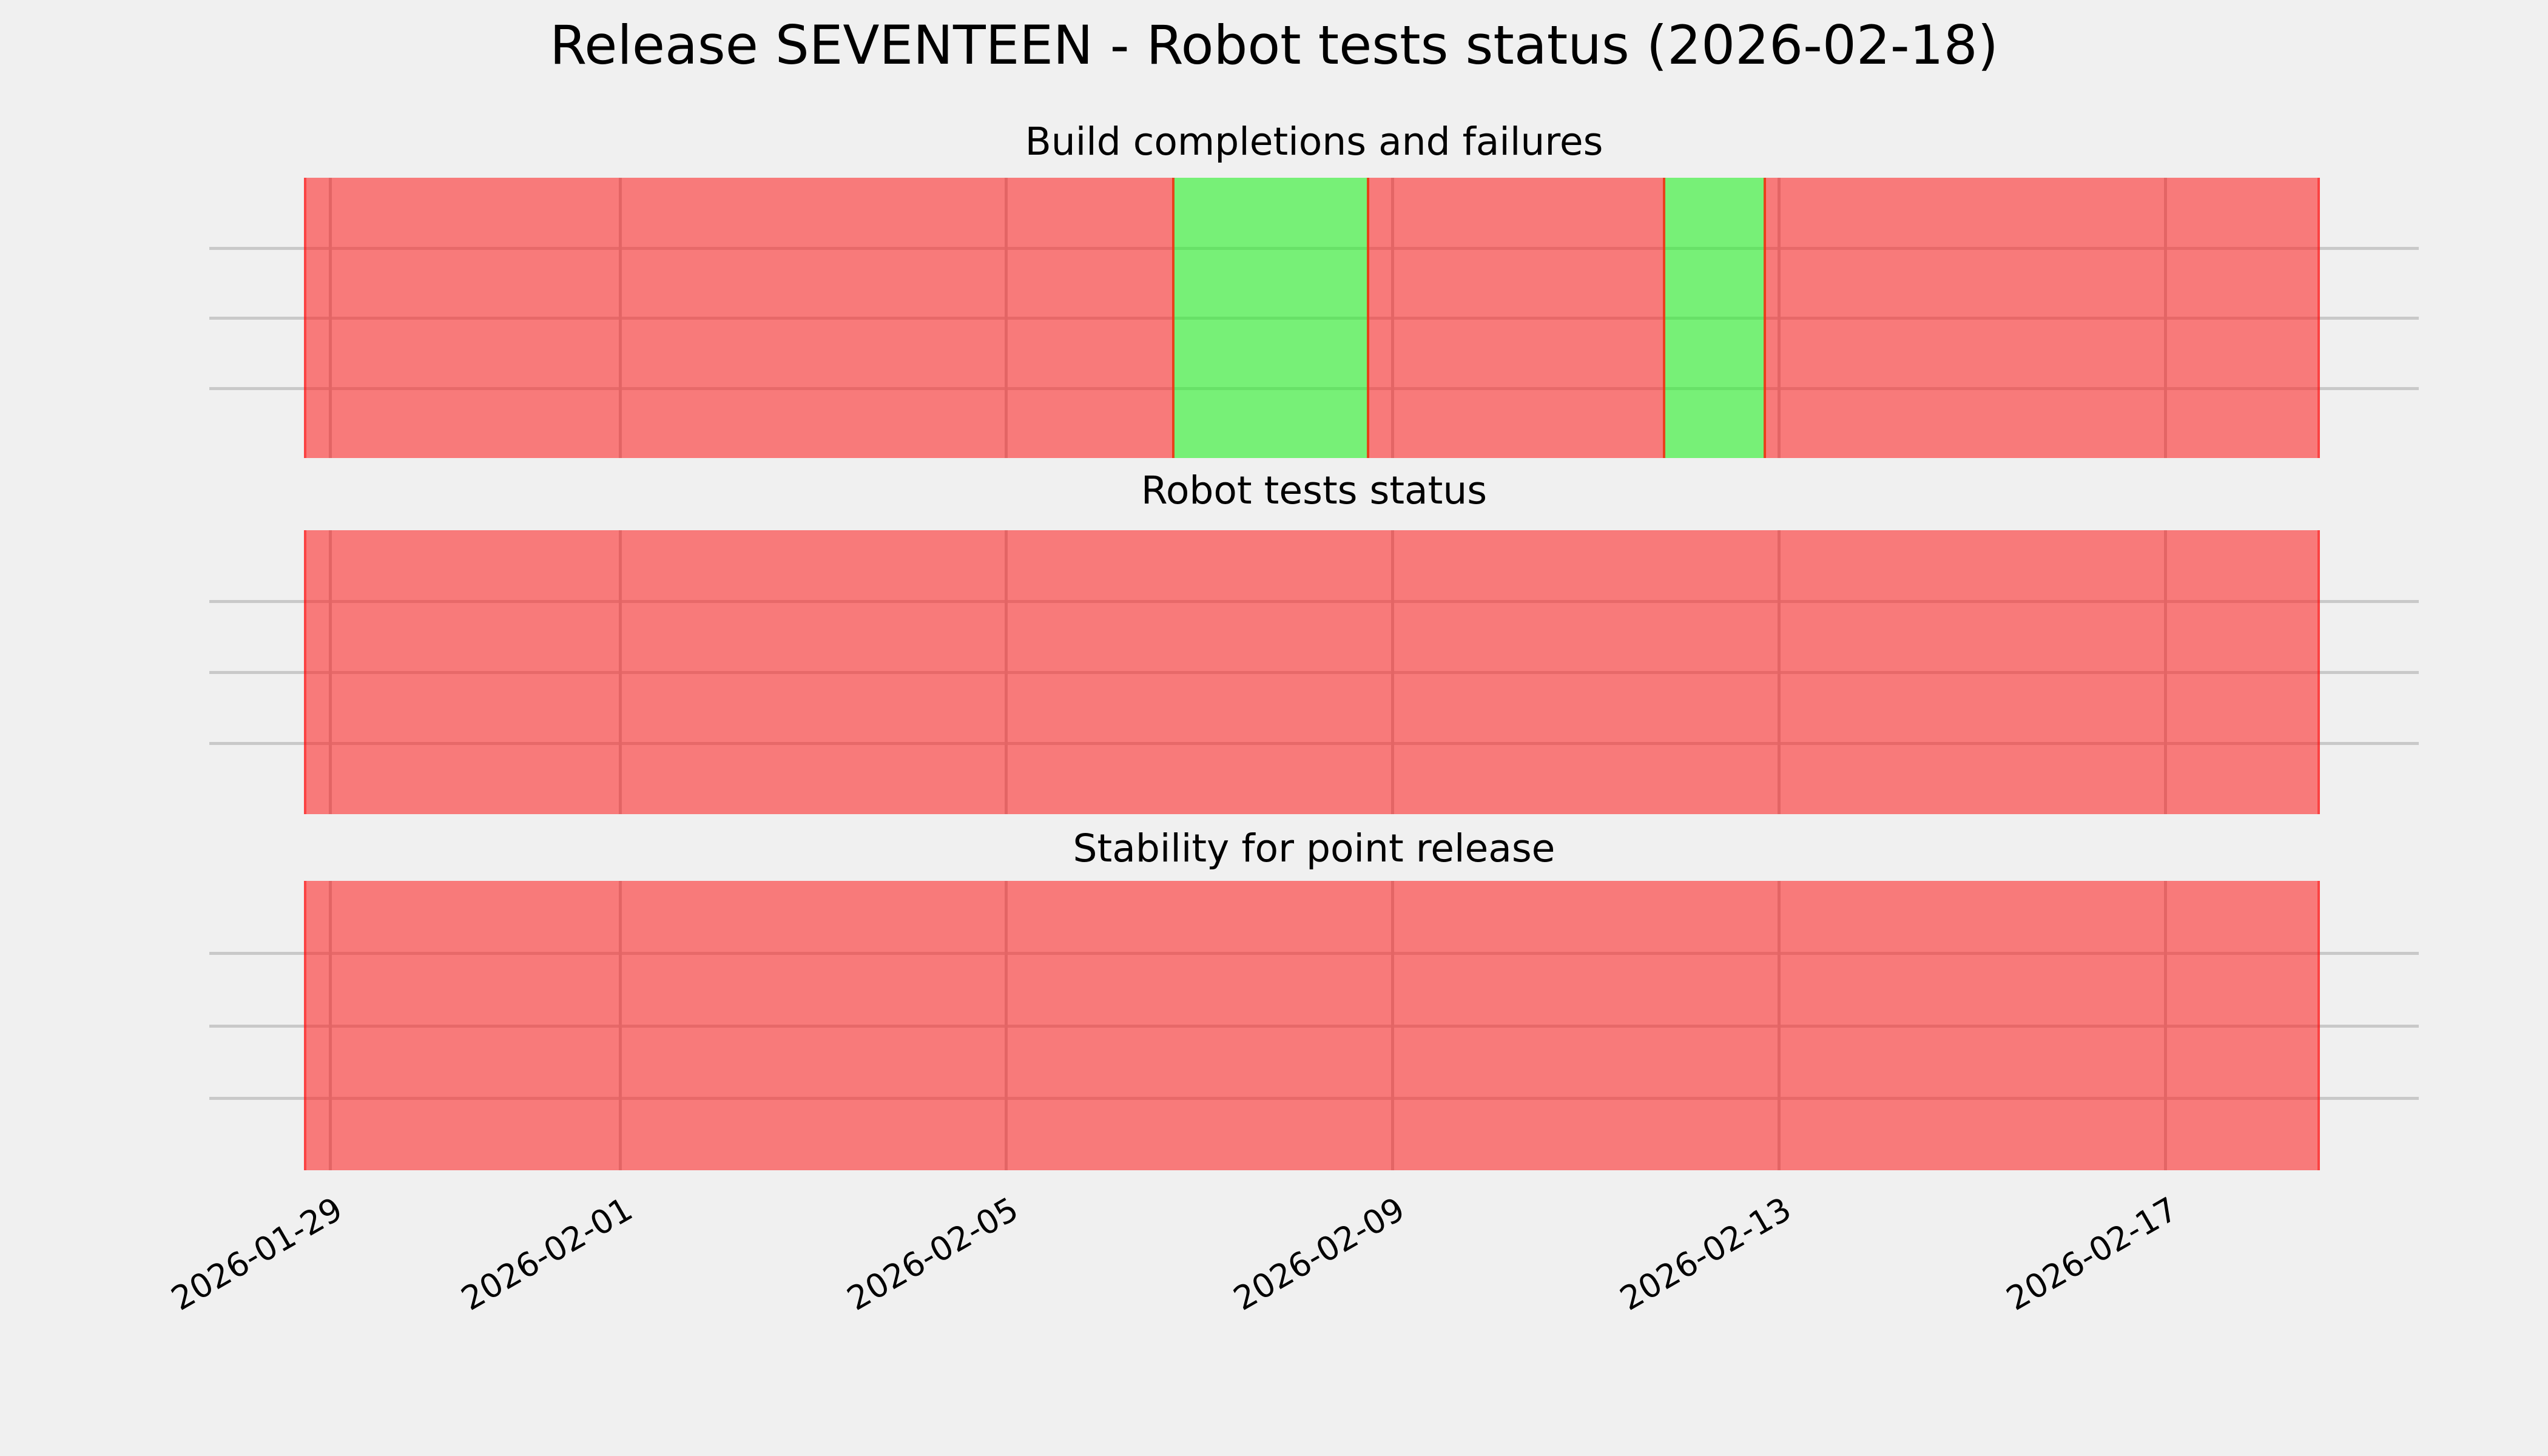 The width and height of the screenshot is (2548, 1456). Describe the element at coordinates (1314, 848) in the screenshot. I see `subplot-title-stability: Stability for point release` at that location.